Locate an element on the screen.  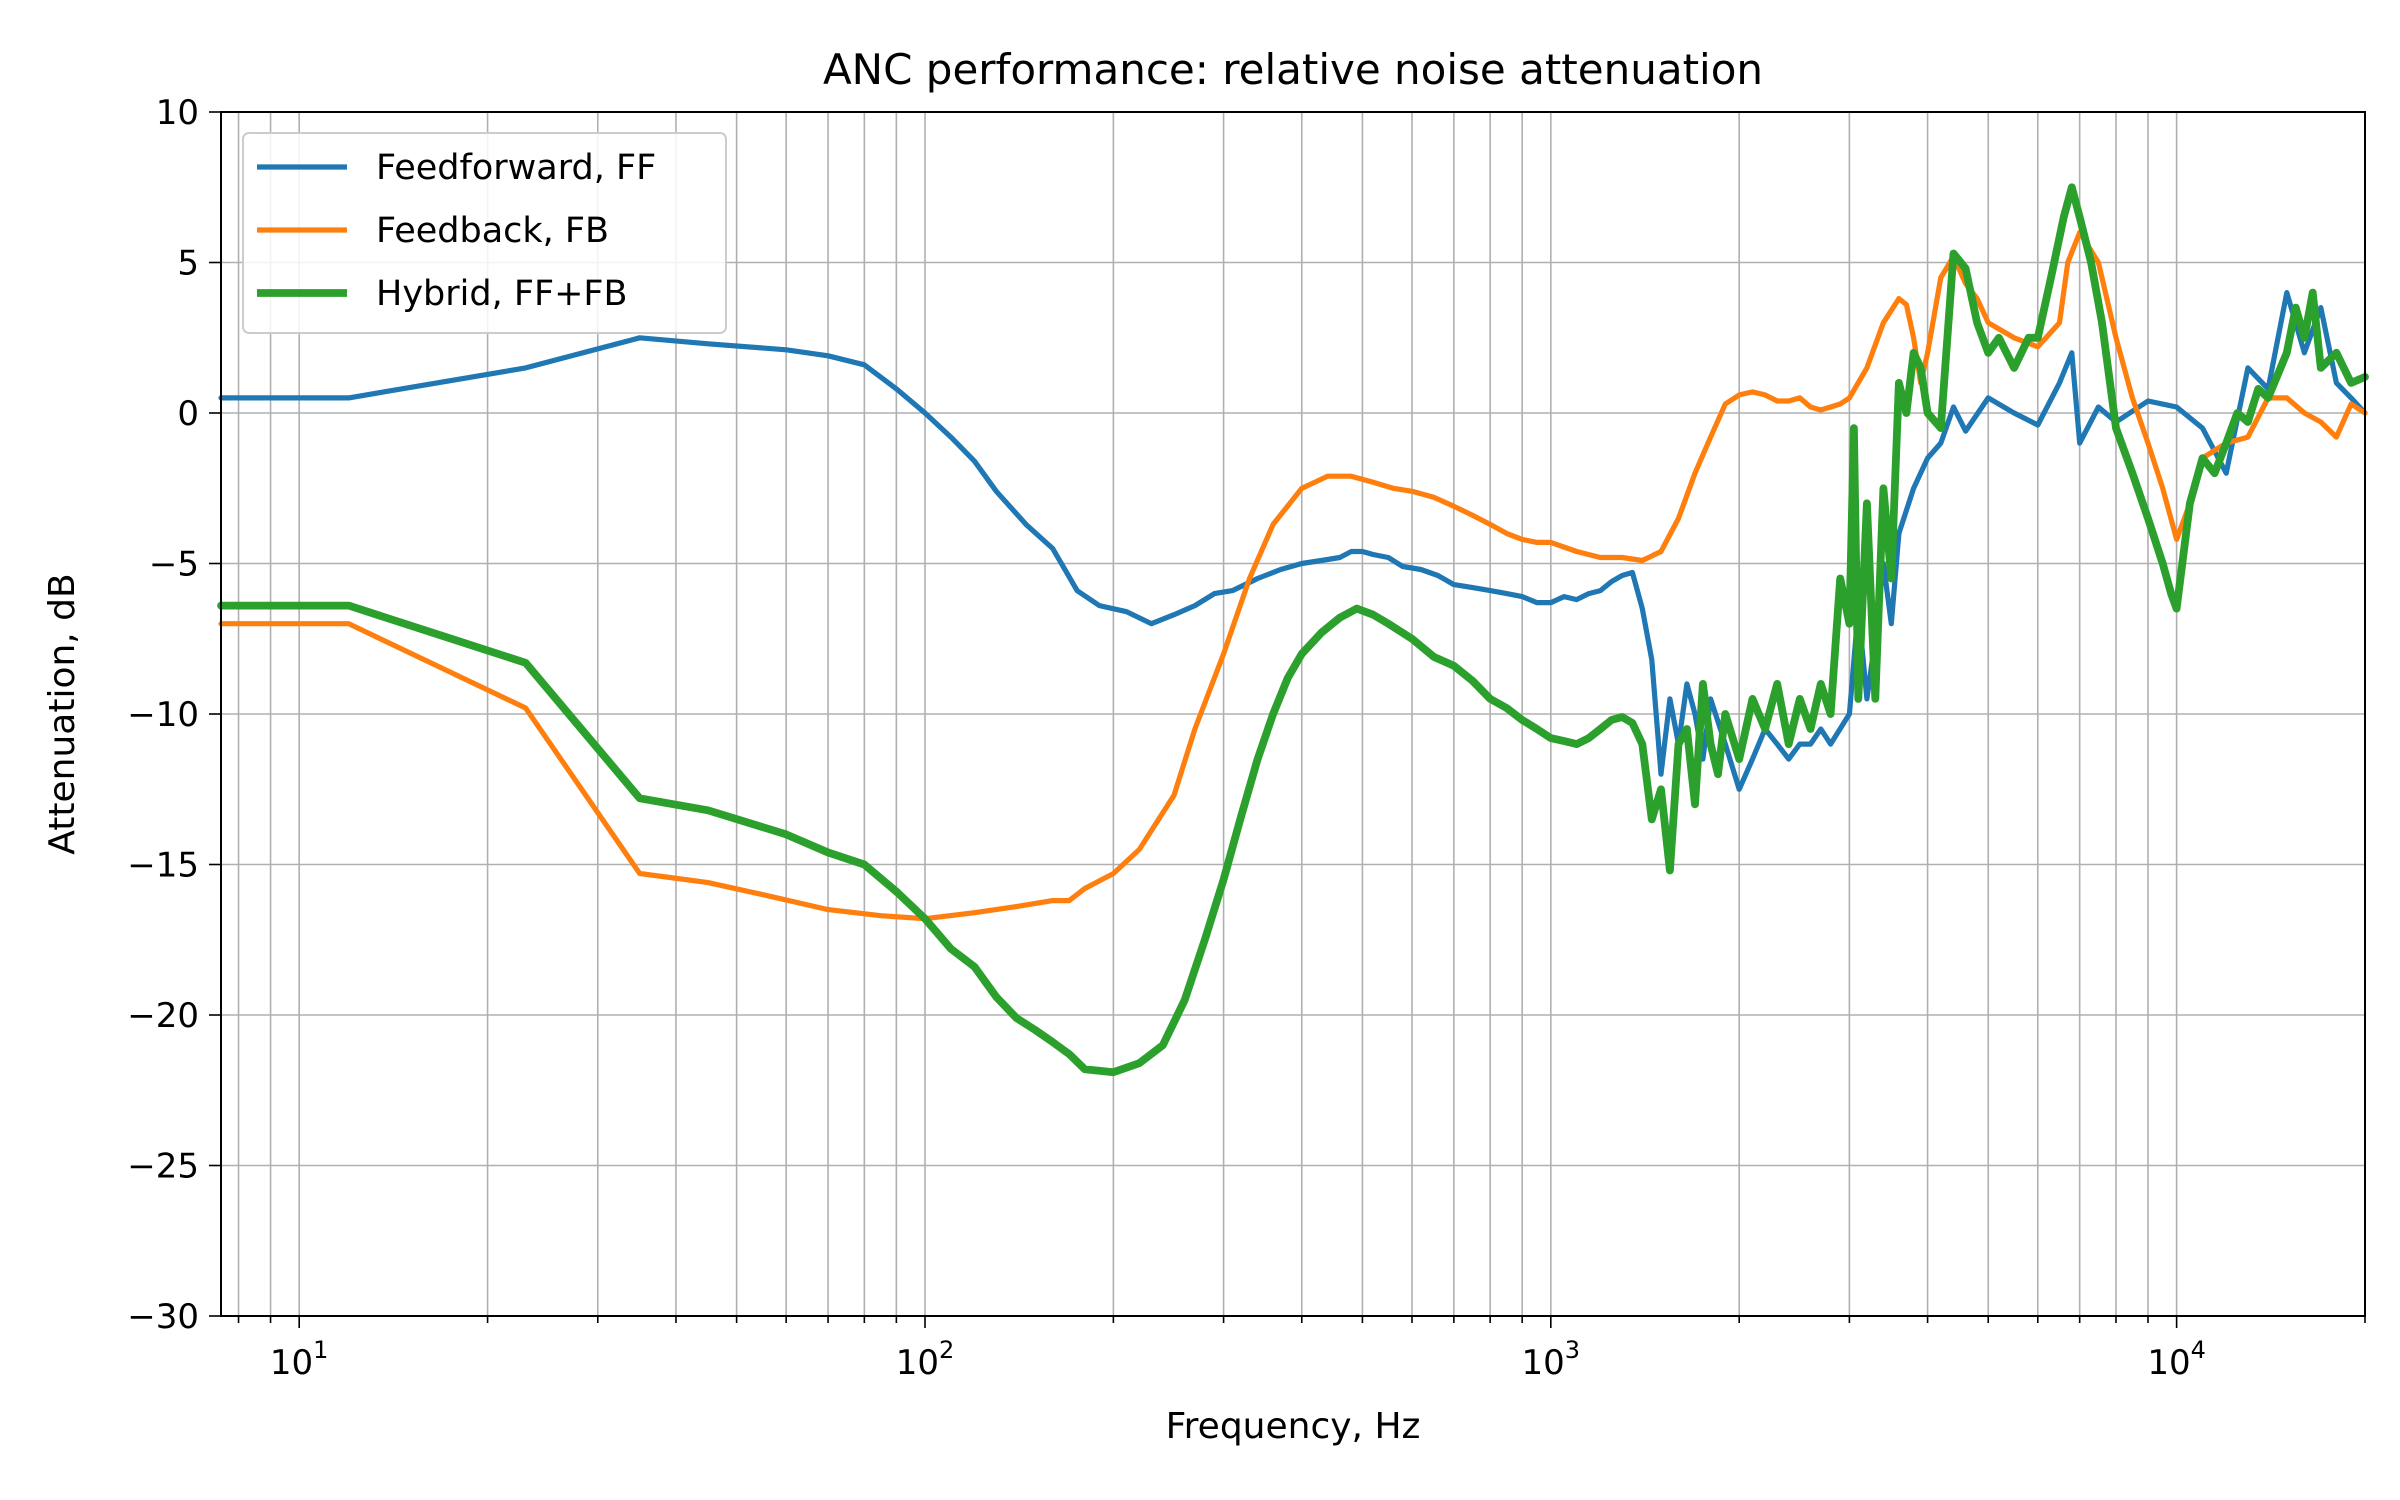
legend-box is located at coordinates (484, 233).